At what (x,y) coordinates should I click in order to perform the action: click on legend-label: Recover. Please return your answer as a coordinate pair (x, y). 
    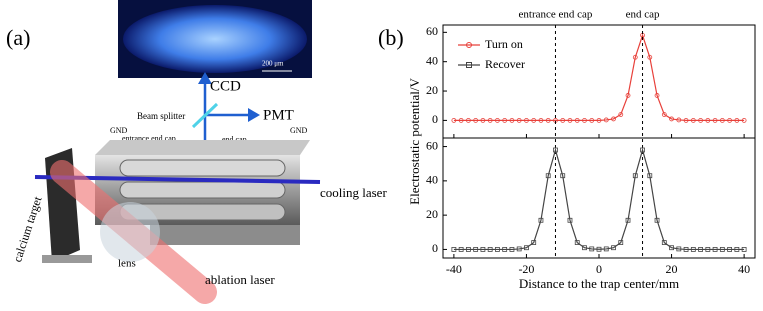
    Looking at the image, I should click on (505, 64).